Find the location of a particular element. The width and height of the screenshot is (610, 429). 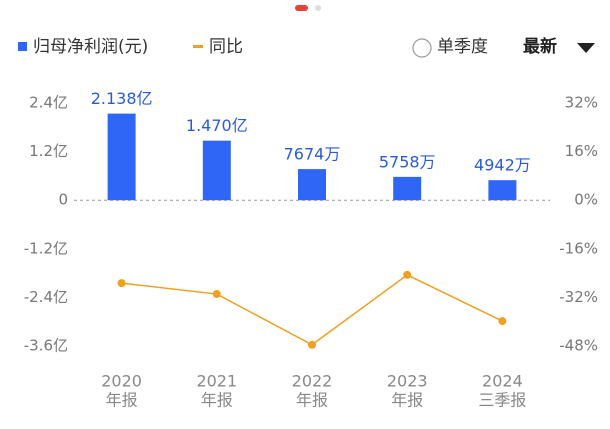

y-tick-label: 2.4亿 is located at coordinates (48, 103).